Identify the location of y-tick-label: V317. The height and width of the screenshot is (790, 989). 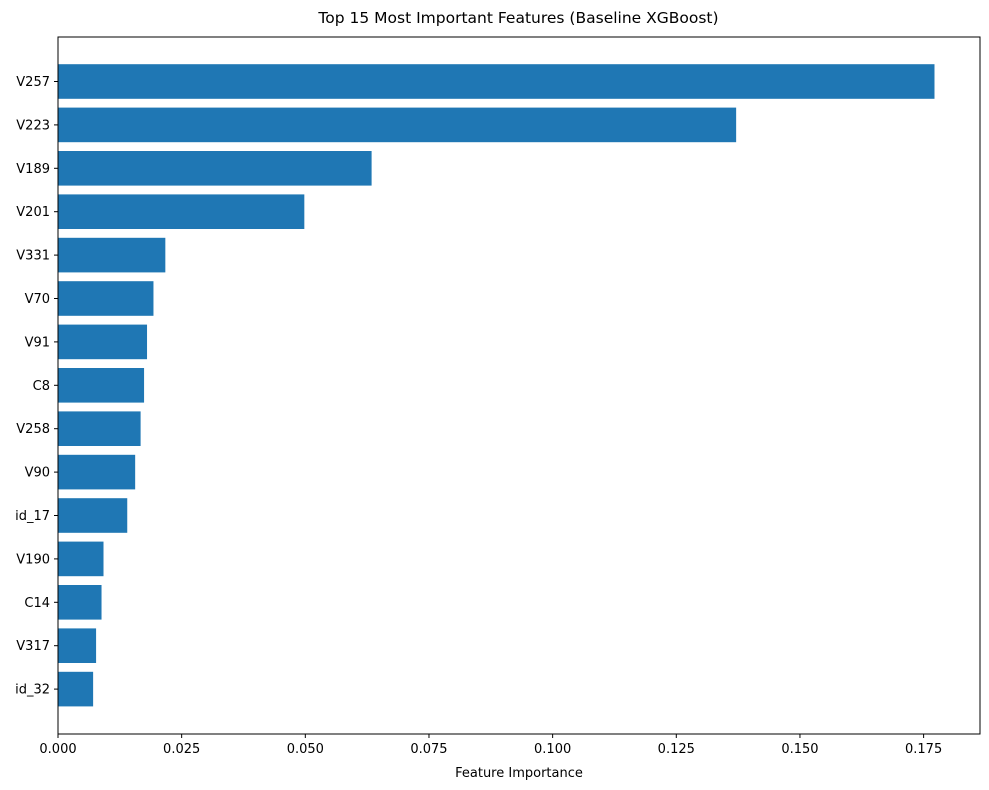
(33, 646).